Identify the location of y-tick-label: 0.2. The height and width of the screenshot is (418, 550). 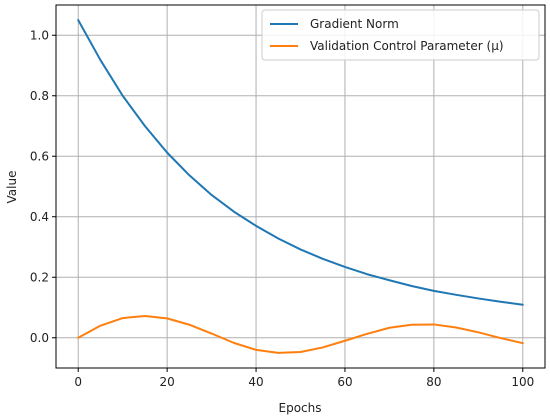
(39, 277).